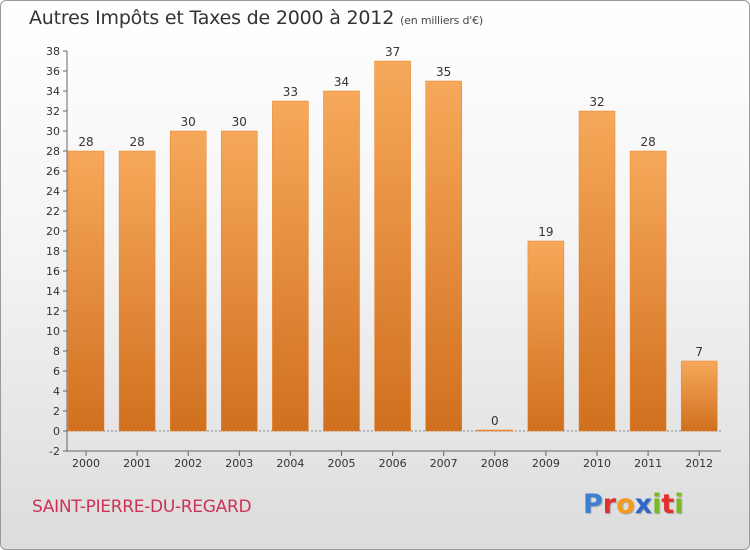 The height and width of the screenshot is (550, 750). Describe the element at coordinates (495, 463) in the screenshot. I see `x-tick-label: 2008` at that location.